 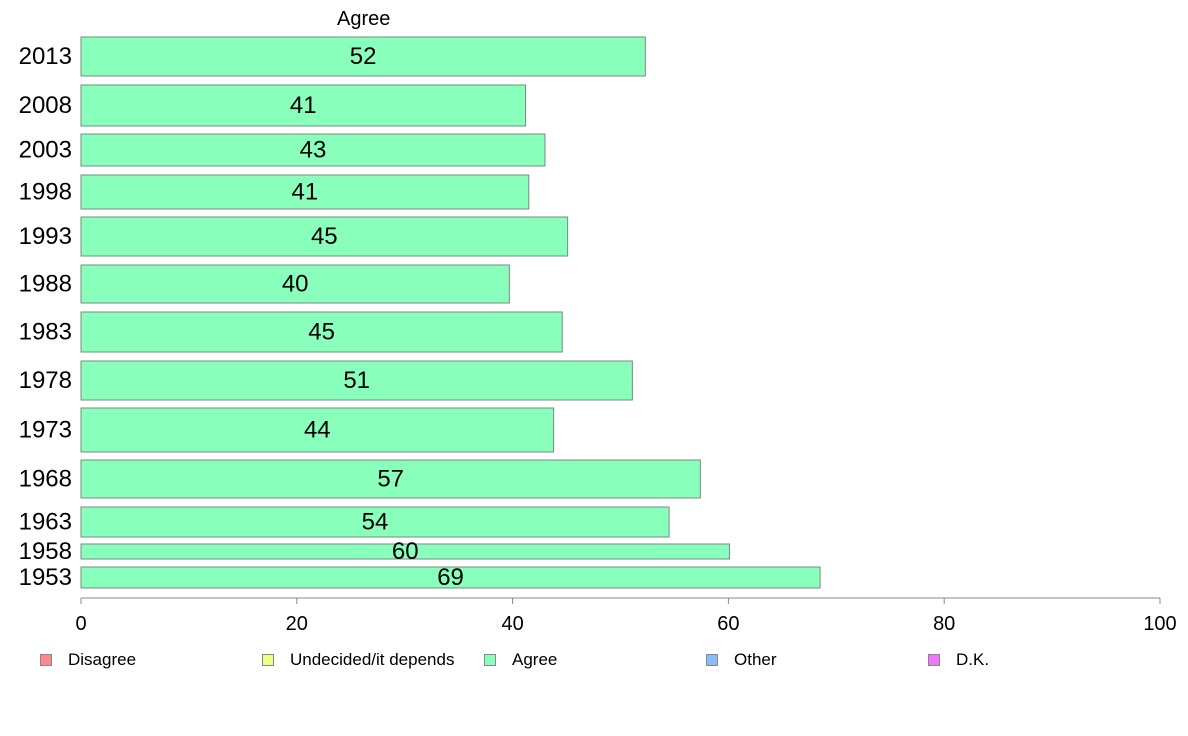 What do you see at coordinates (45, 150) in the screenshot?
I see `y-tick-label: 2003` at bounding box center [45, 150].